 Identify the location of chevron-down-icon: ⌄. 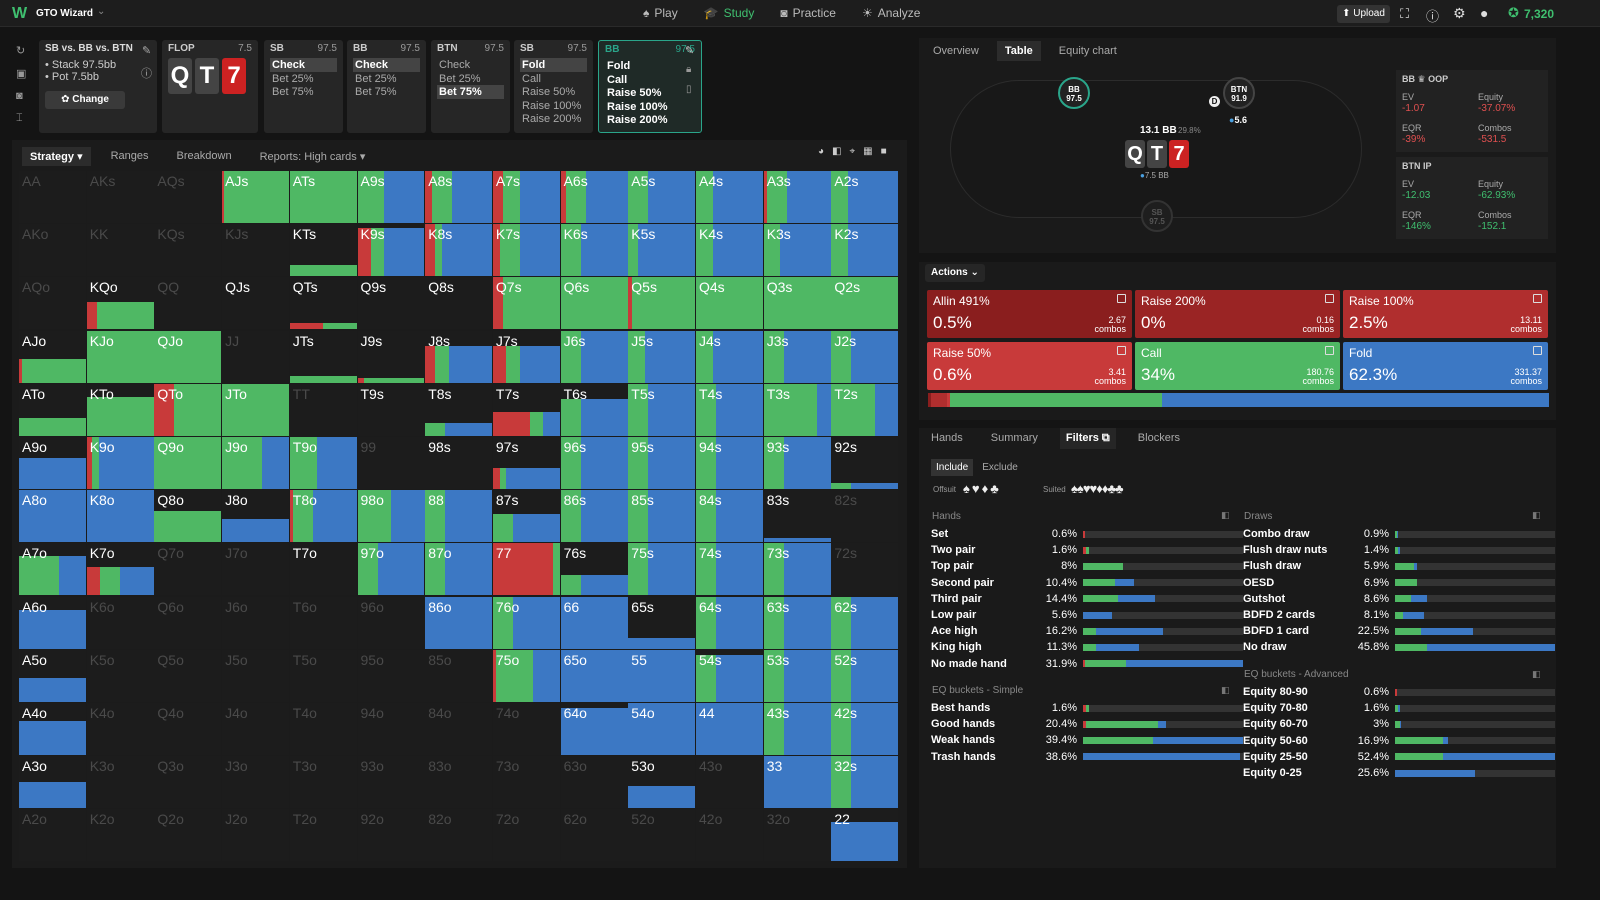
(101, 11).